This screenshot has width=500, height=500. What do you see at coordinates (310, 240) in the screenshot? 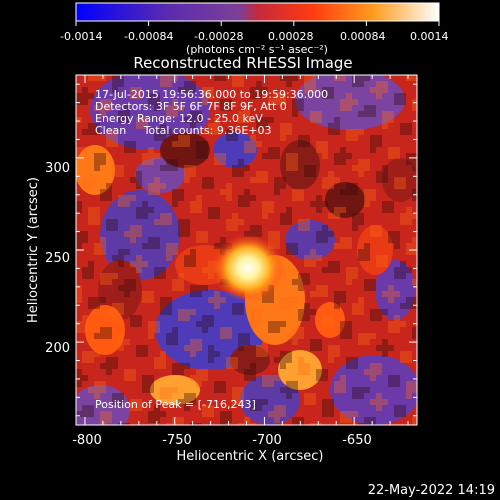
I see `negative-region` at bounding box center [310, 240].